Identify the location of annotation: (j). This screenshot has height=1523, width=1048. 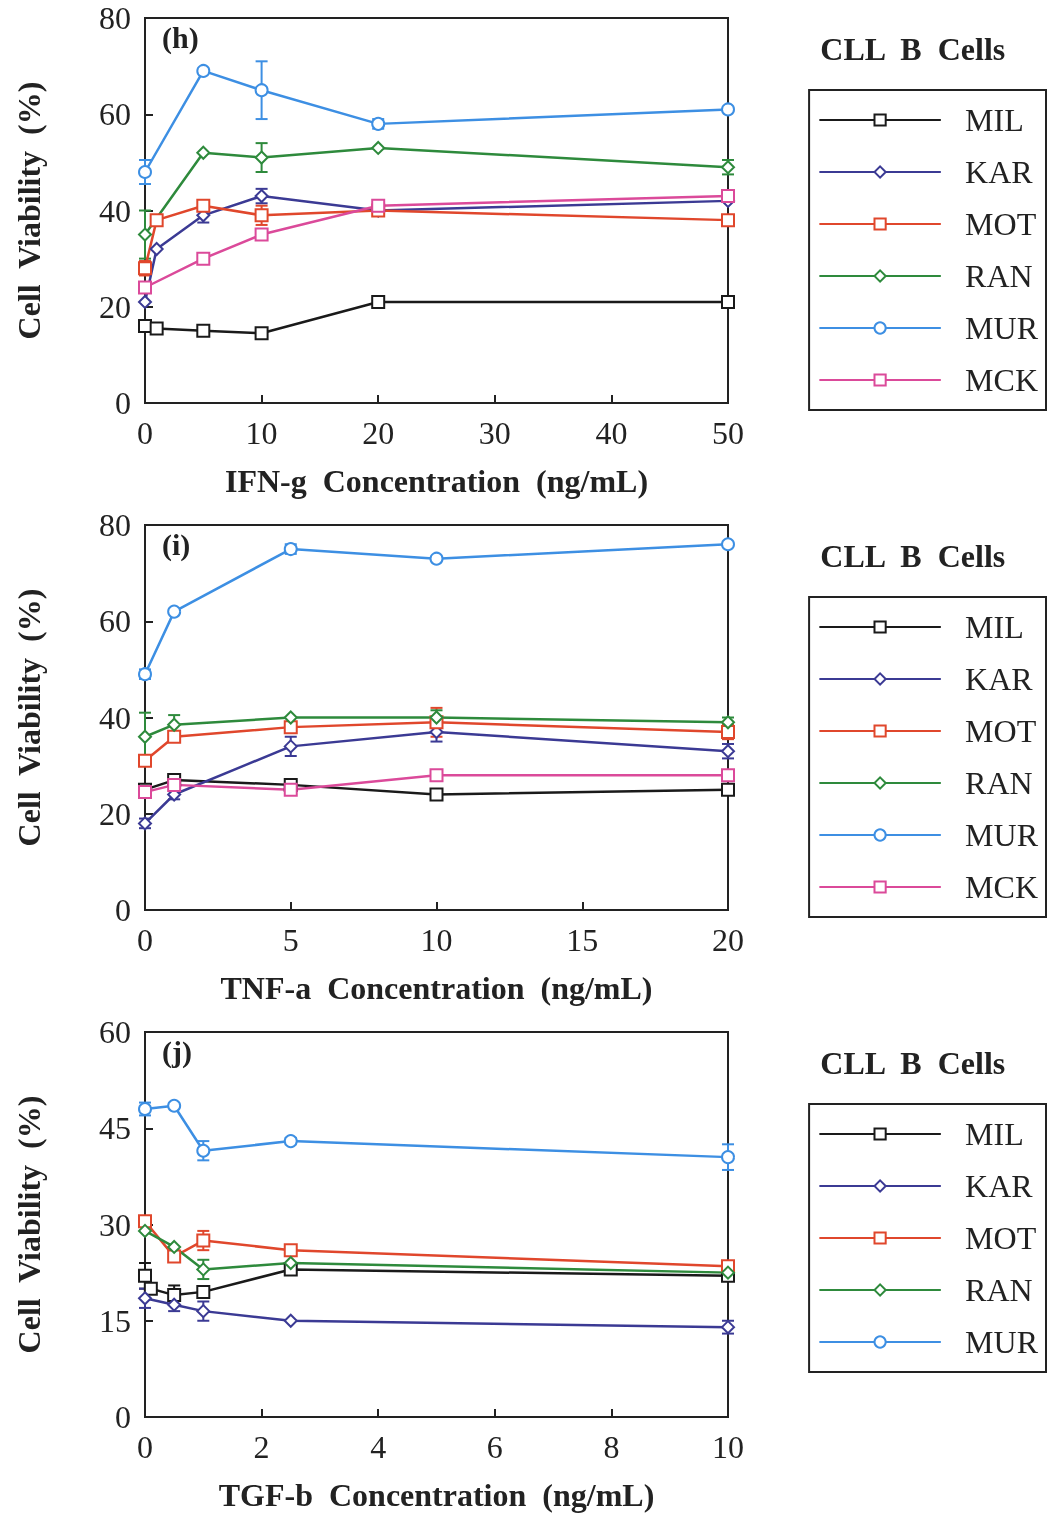
(177, 1051).